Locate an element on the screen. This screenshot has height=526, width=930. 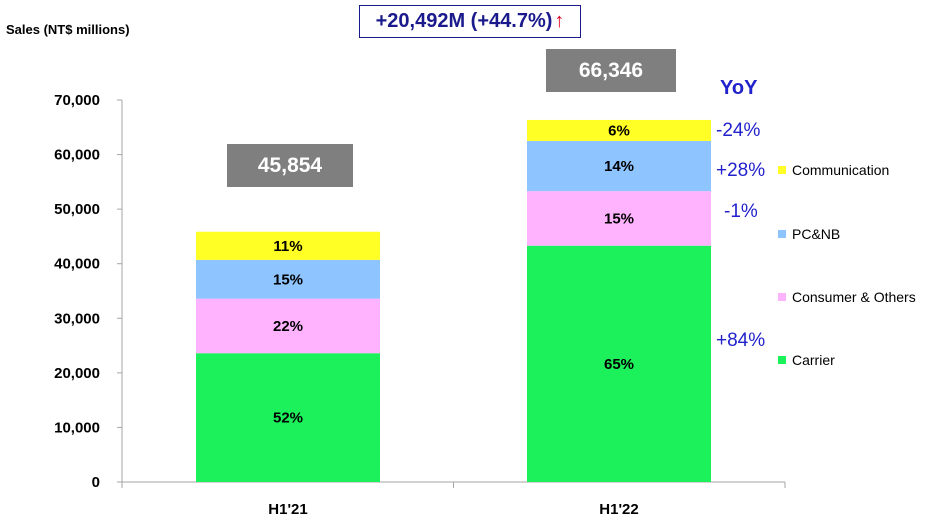
legend-swatch-carrier is located at coordinates (782, 360).